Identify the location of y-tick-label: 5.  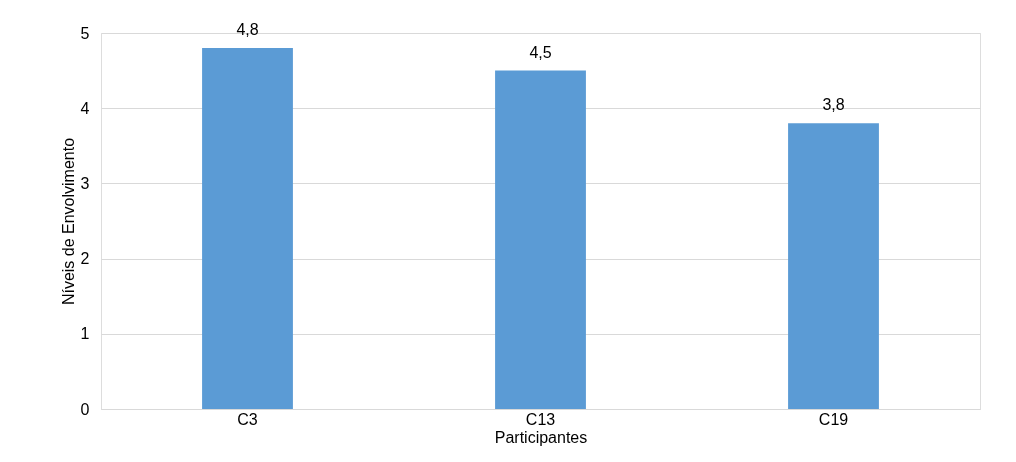
(85, 33).